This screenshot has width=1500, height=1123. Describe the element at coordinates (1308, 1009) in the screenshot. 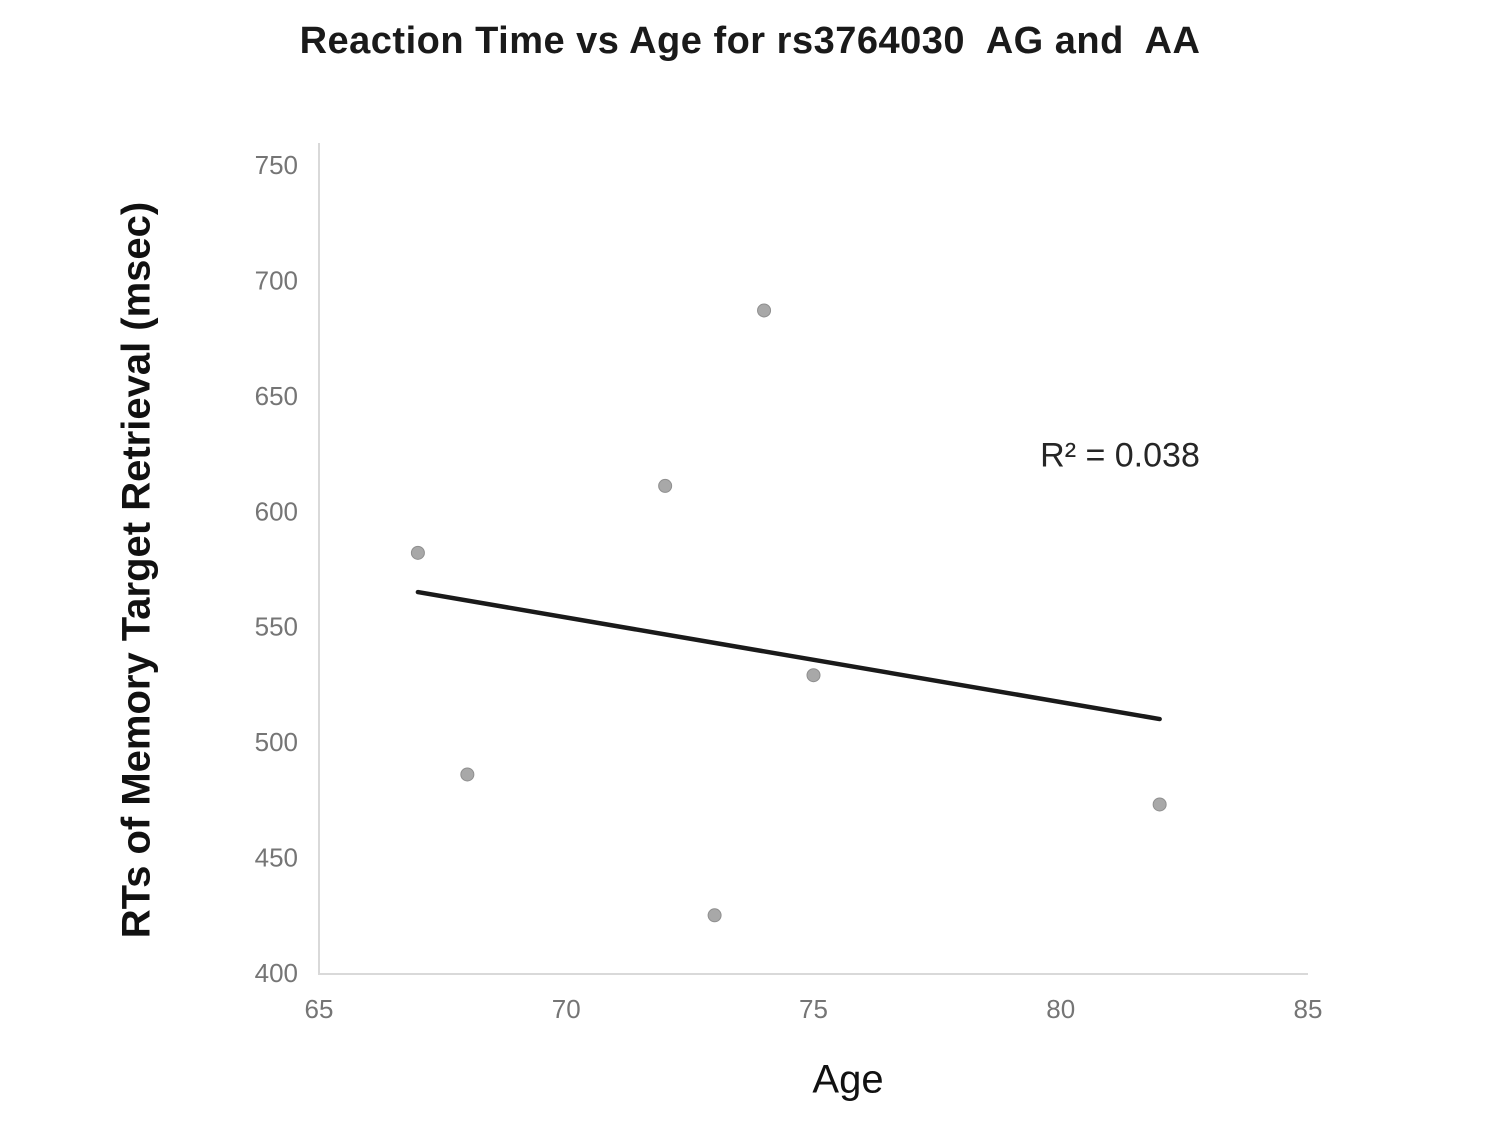

I see `x-tick-label: 85` at that location.